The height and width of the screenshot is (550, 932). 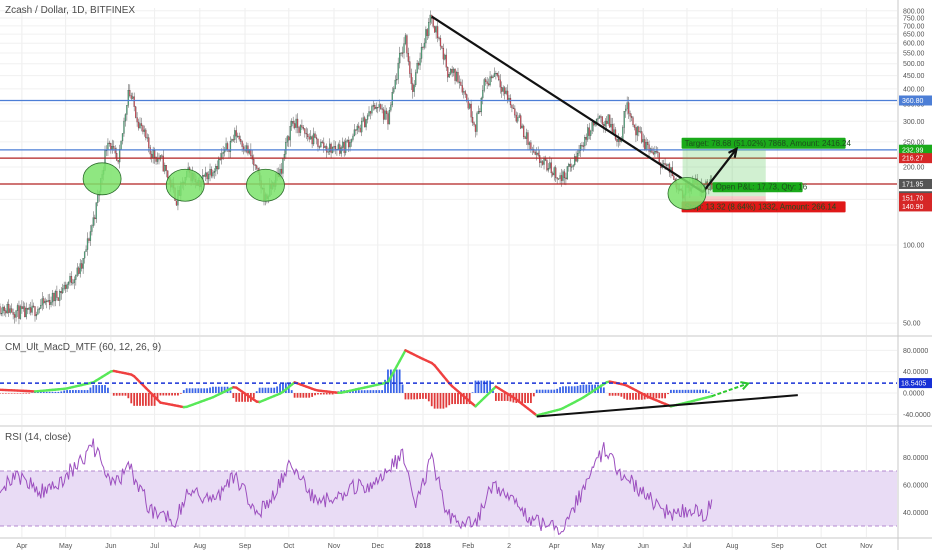 I want to click on forecast-arrow, so click(x=720, y=170).